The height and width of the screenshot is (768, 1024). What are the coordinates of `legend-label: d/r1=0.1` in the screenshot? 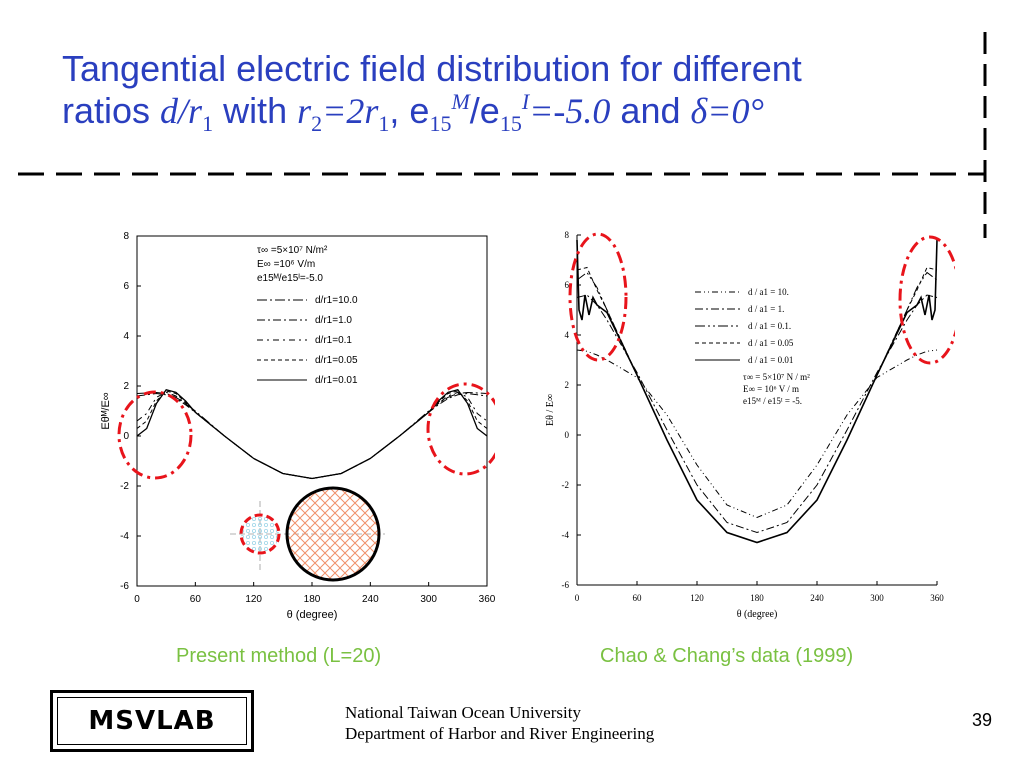 It's located at (333, 340).